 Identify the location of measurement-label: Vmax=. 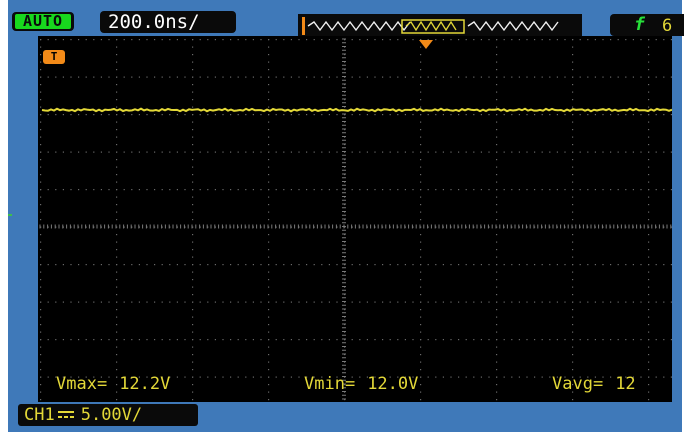
(82, 384).